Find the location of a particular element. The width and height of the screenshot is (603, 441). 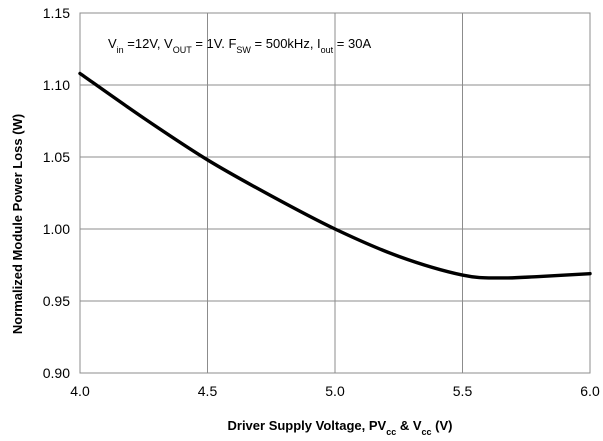

y-axis-title: Normalized Module Power Loss (W) is located at coordinates (17, 224).